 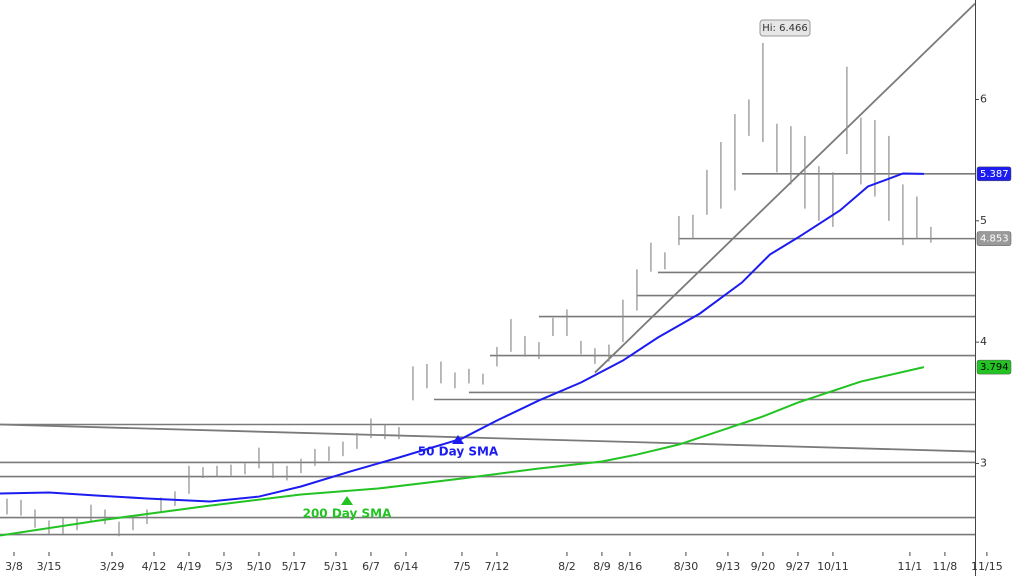 What do you see at coordinates (259, 566) in the screenshot?
I see `x-tick-label: 5/10` at bounding box center [259, 566].